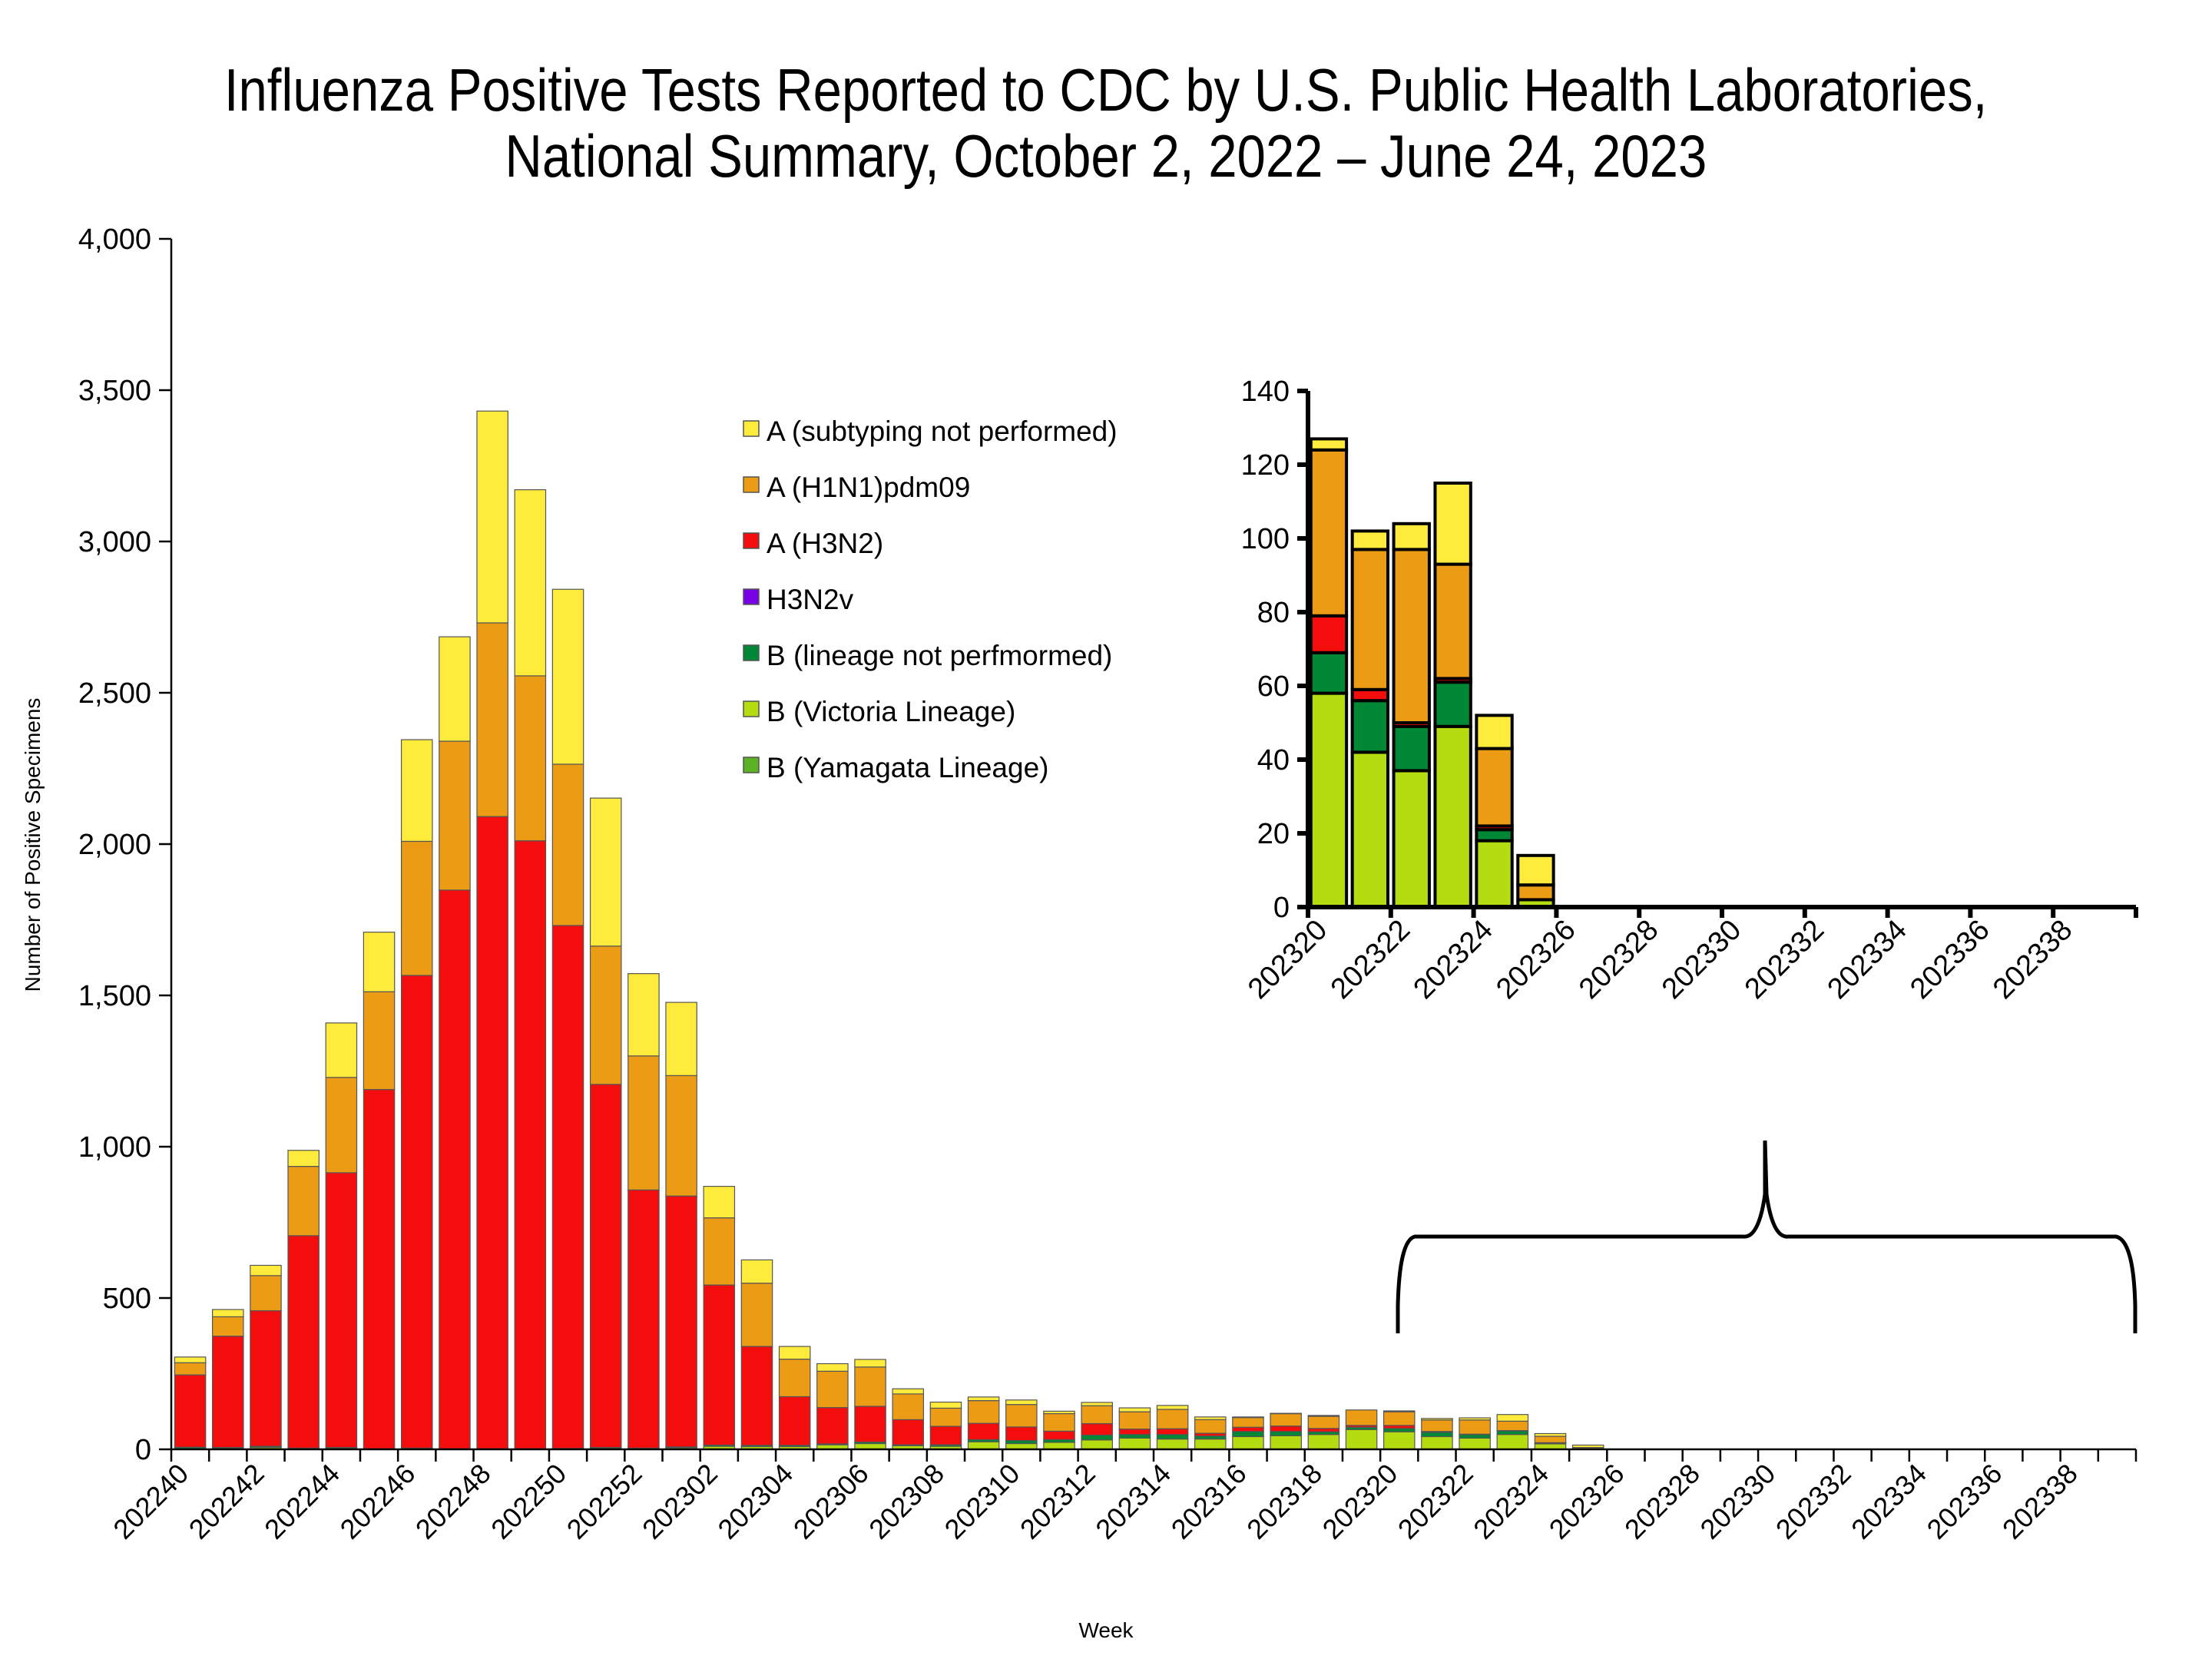 This screenshot has width=2212, height=1659. I want to click on main-x-tick-label: 202244, so click(302, 1502).